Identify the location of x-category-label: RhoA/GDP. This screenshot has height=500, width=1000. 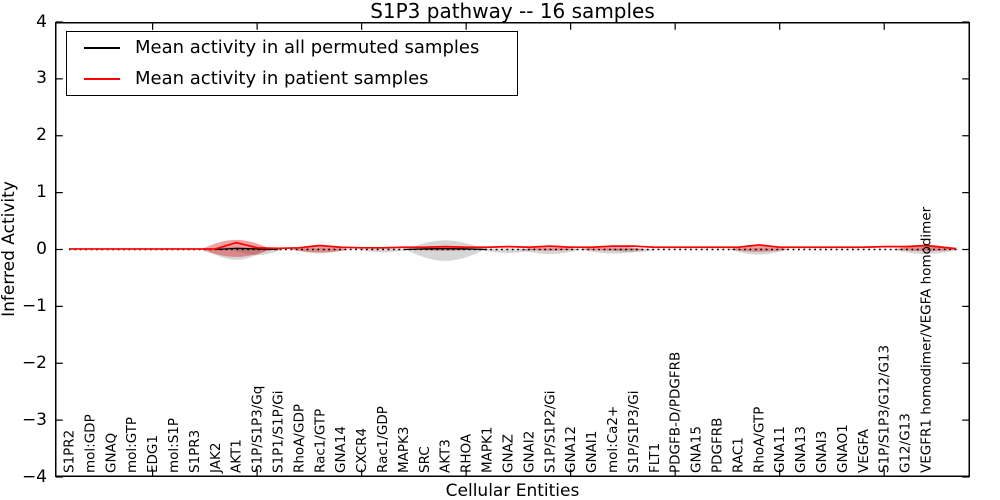
(299, 438).